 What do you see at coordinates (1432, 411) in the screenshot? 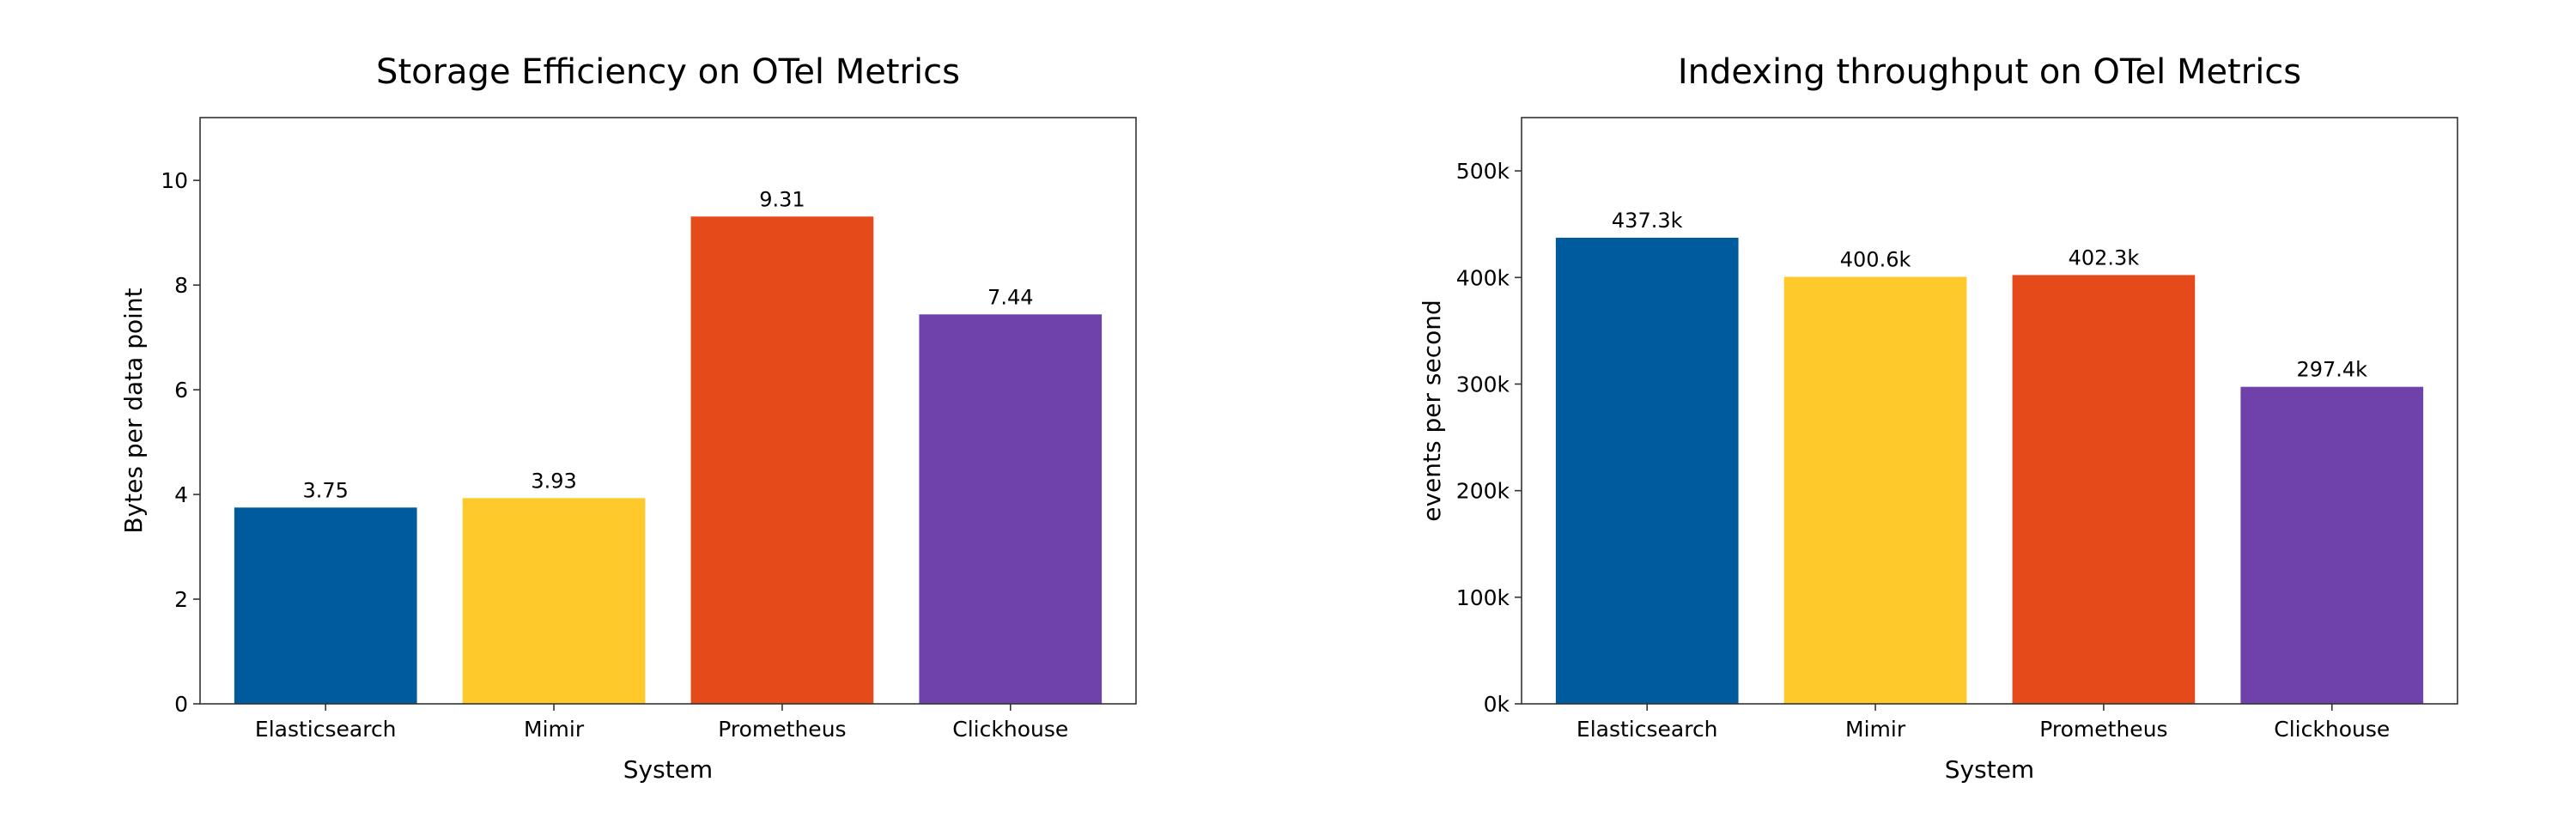
I see `y-axis-label: events per second` at bounding box center [1432, 411].